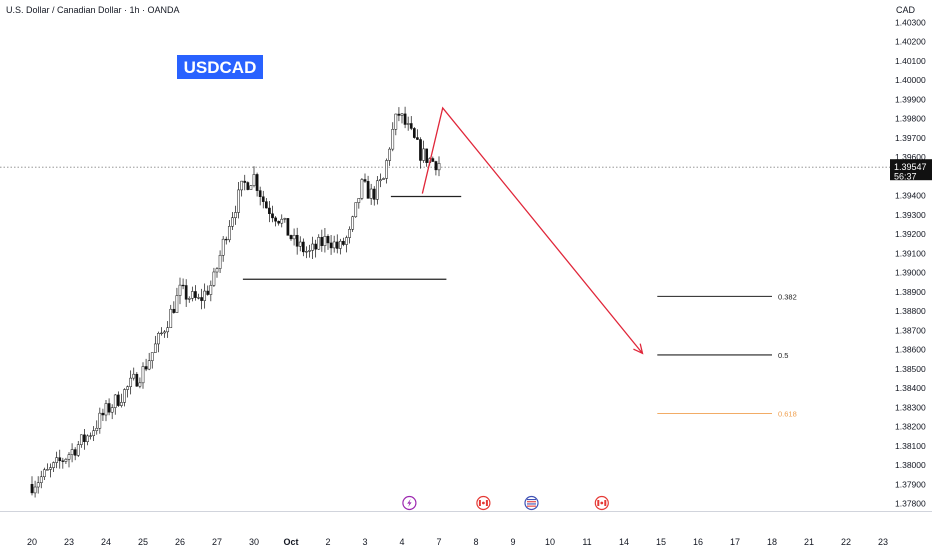  Describe the element at coordinates (69, 542) in the screenshot. I see `x-tick-label: 23` at that location.